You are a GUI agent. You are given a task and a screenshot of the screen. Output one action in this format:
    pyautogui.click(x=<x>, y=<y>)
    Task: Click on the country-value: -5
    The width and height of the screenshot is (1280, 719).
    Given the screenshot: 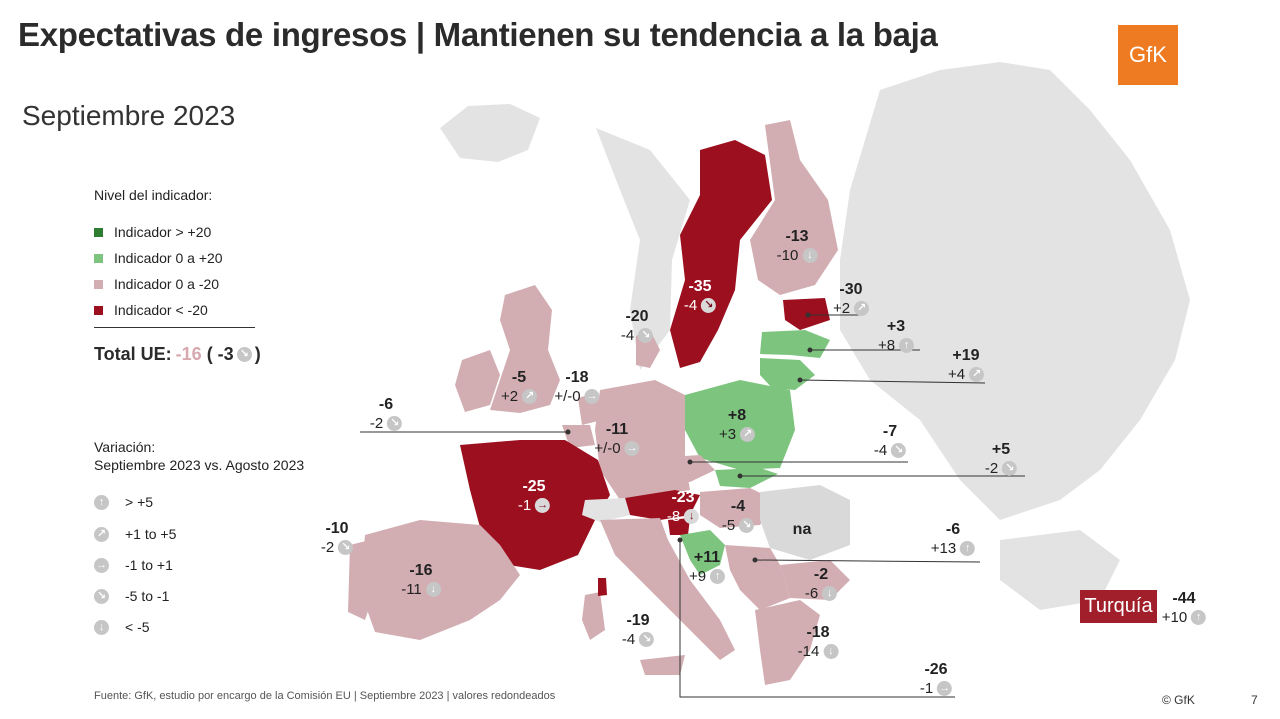 What is the action you would take?
    pyautogui.click(x=519, y=377)
    